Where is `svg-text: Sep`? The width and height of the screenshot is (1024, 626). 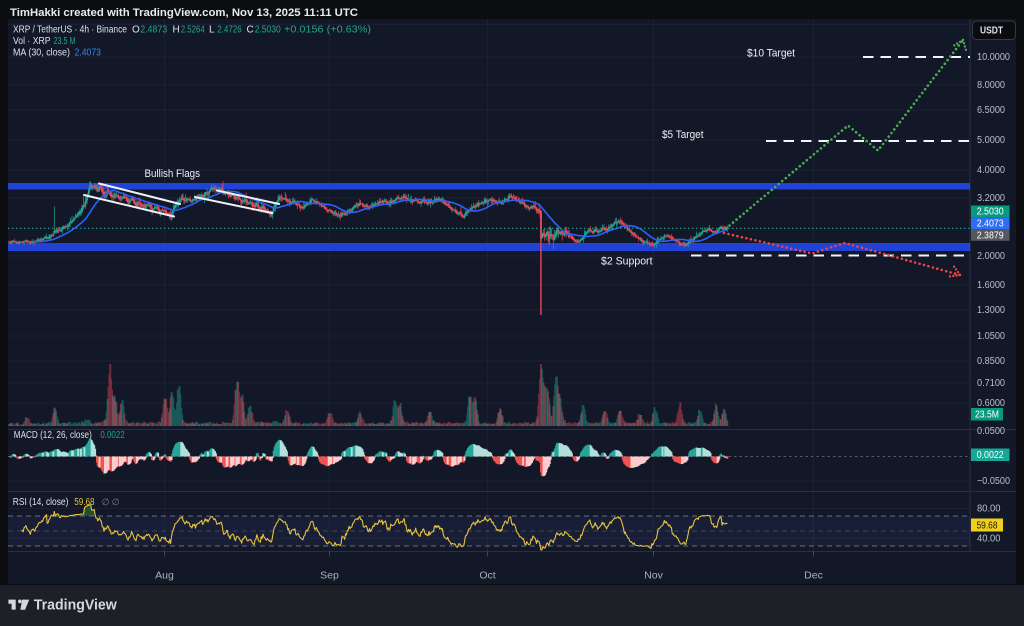
svg-text: Sep is located at coordinates (329, 575).